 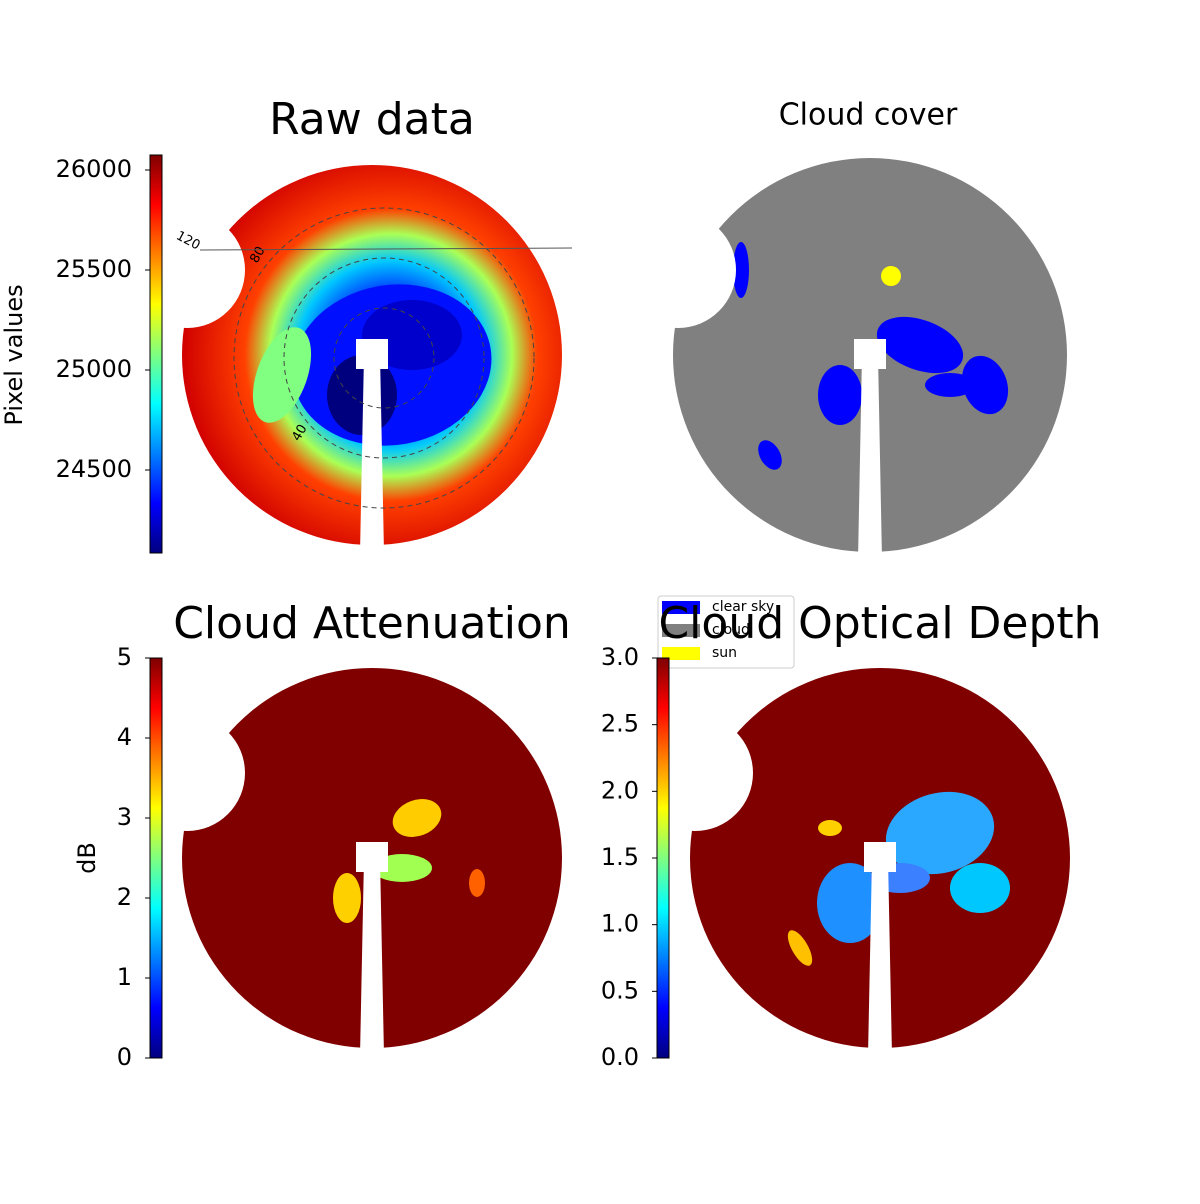 What do you see at coordinates (731, 630) in the screenshot?
I see `legend-label: cloud` at bounding box center [731, 630].